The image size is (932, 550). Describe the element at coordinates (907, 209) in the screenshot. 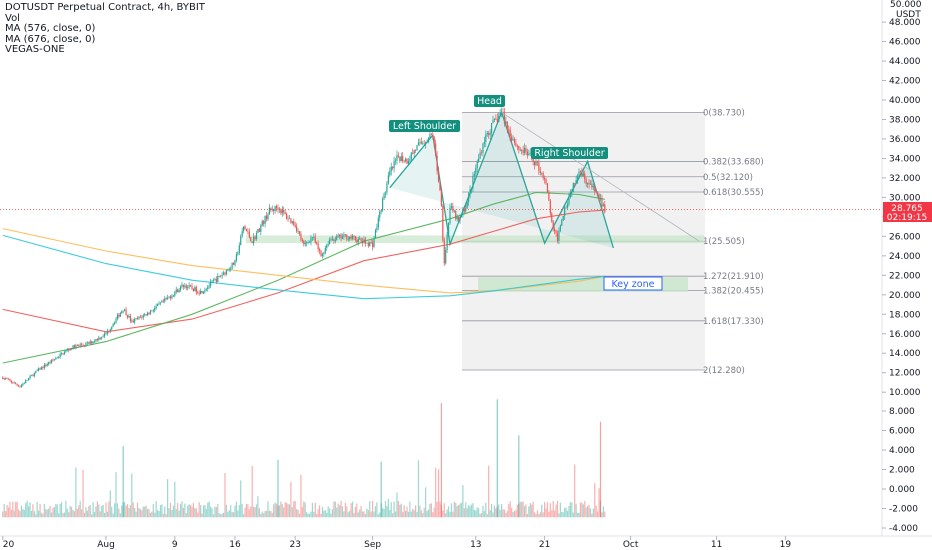

I see `current-price-value: 28.765` at that location.